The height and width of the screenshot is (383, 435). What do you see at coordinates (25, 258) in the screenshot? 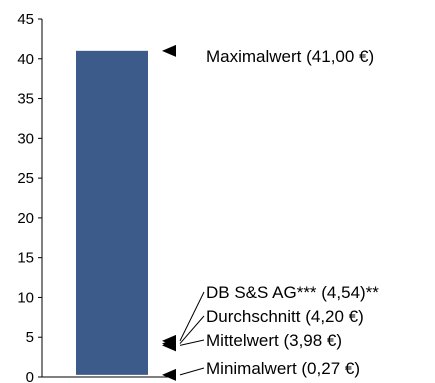
I see `y-tick-label: 15` at bounding box center [25, 258].